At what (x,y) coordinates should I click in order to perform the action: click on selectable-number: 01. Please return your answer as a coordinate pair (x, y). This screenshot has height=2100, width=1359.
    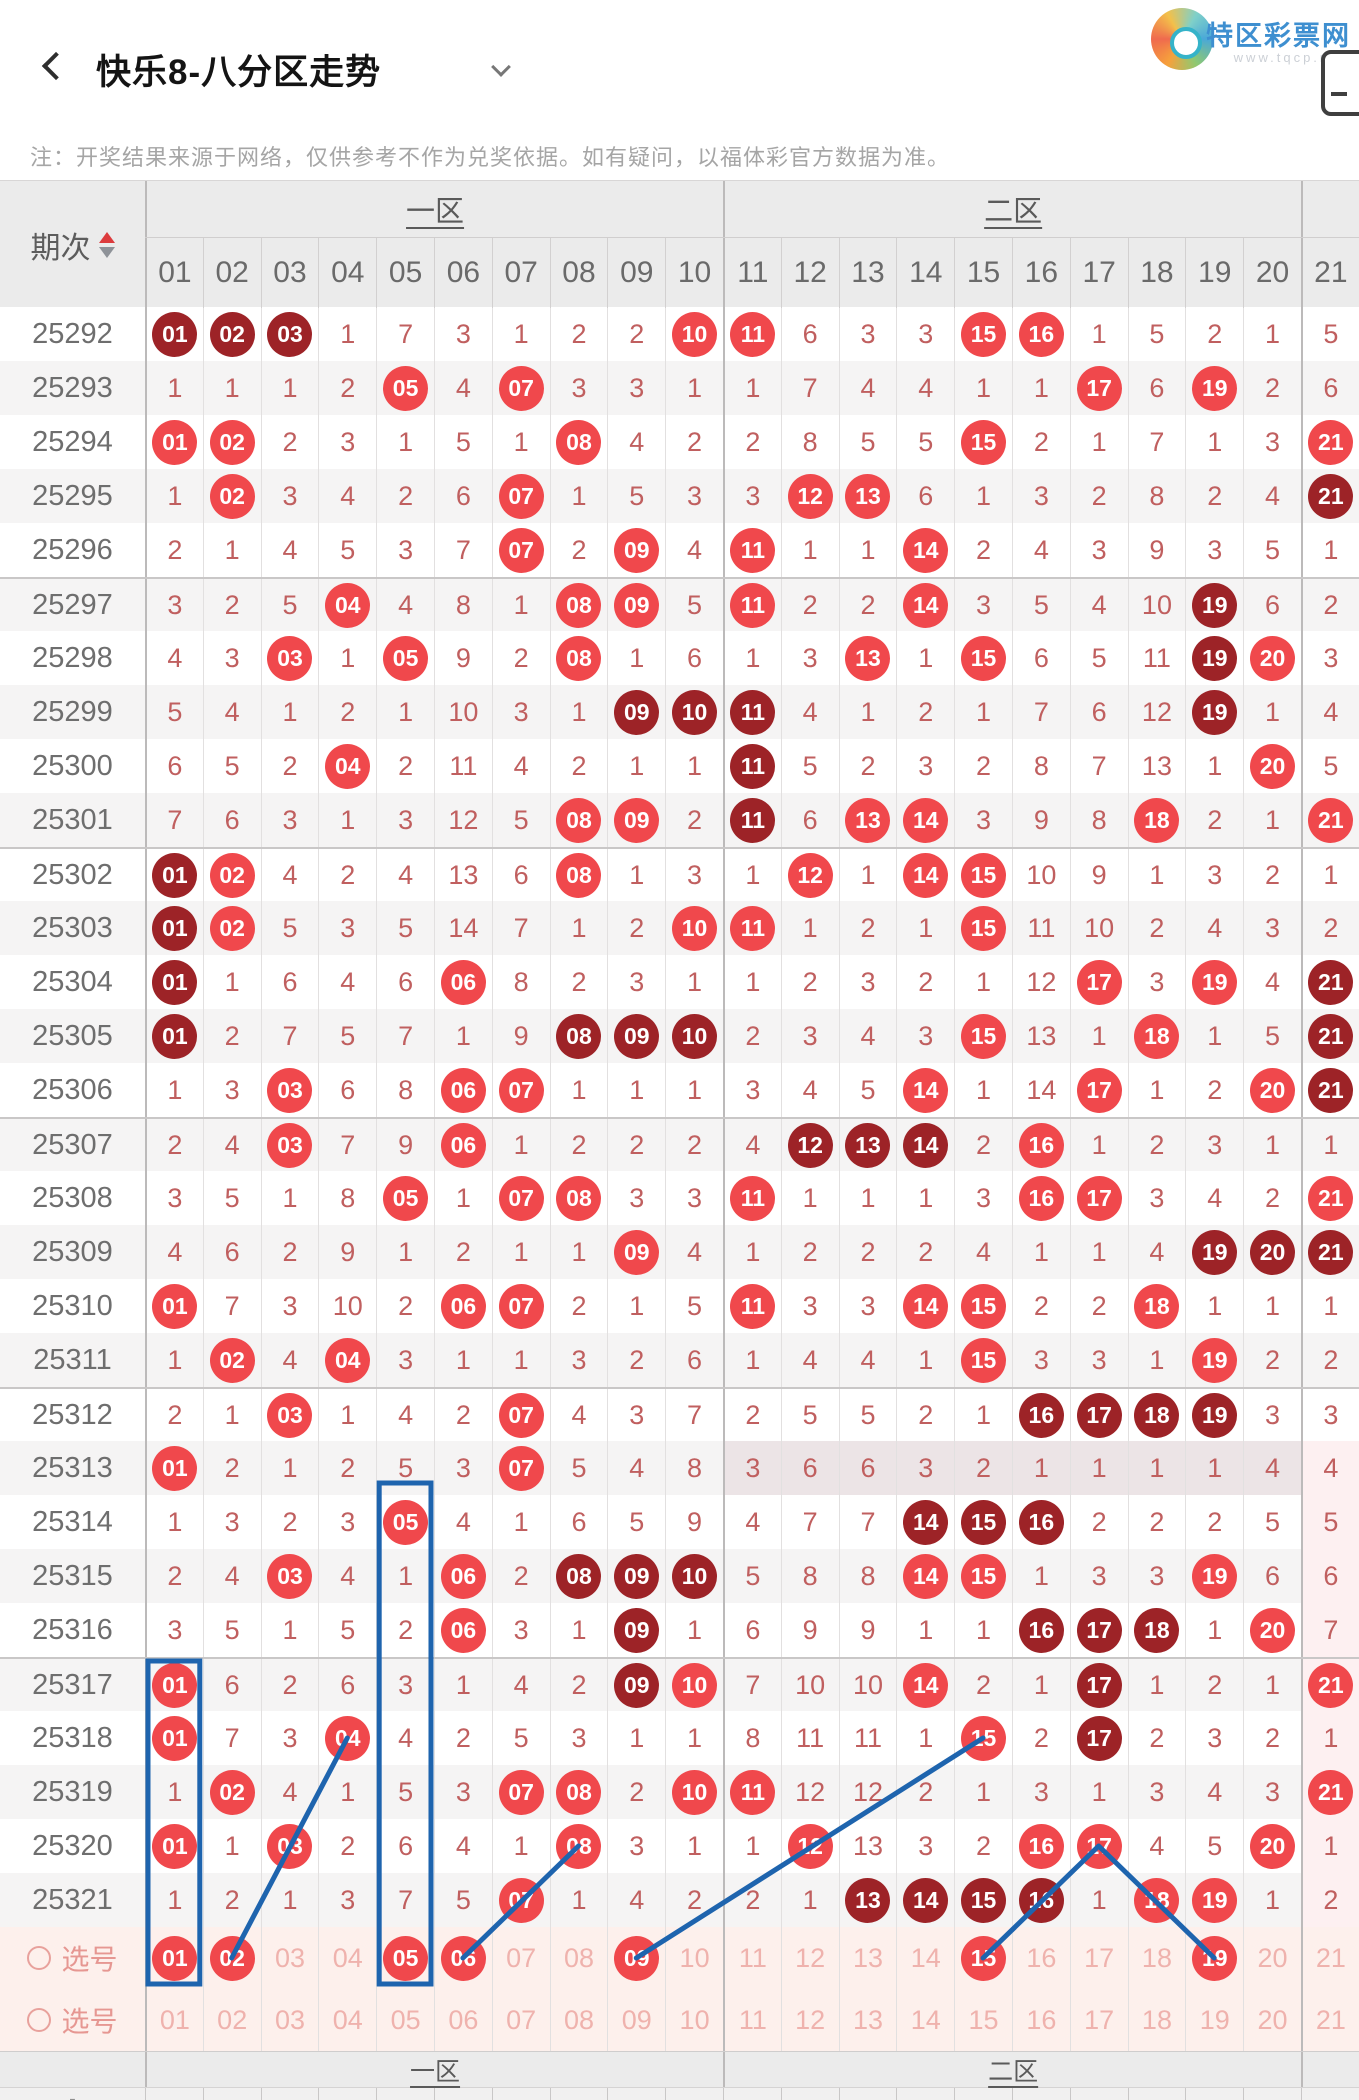
    Looking at the image, I should click on (174, 2019).